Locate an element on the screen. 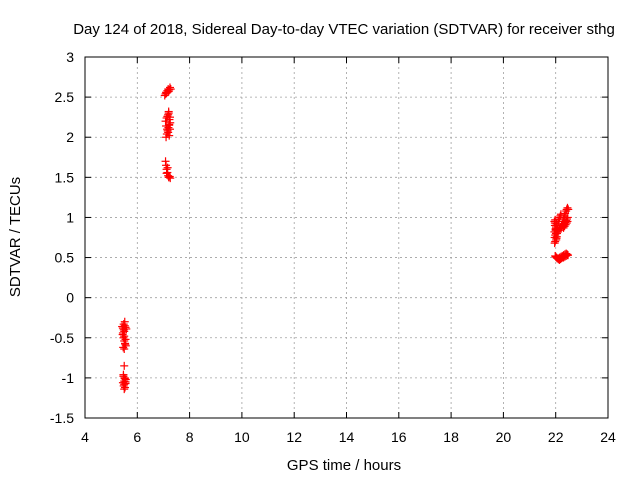 The height and width of the screenshot is (480, 640). y-tick-label: 1.5 is located at coordinates (65, 177).